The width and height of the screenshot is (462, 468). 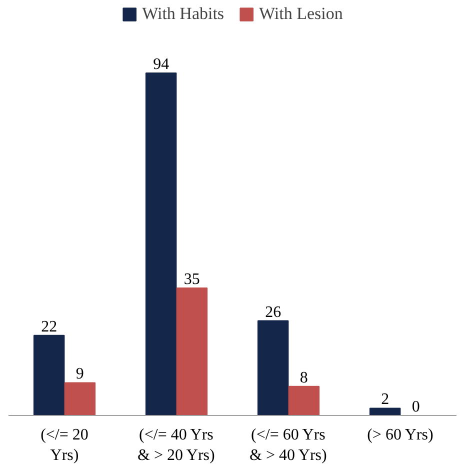 I want to click on data-label: 35, so click(x=192, y=279).